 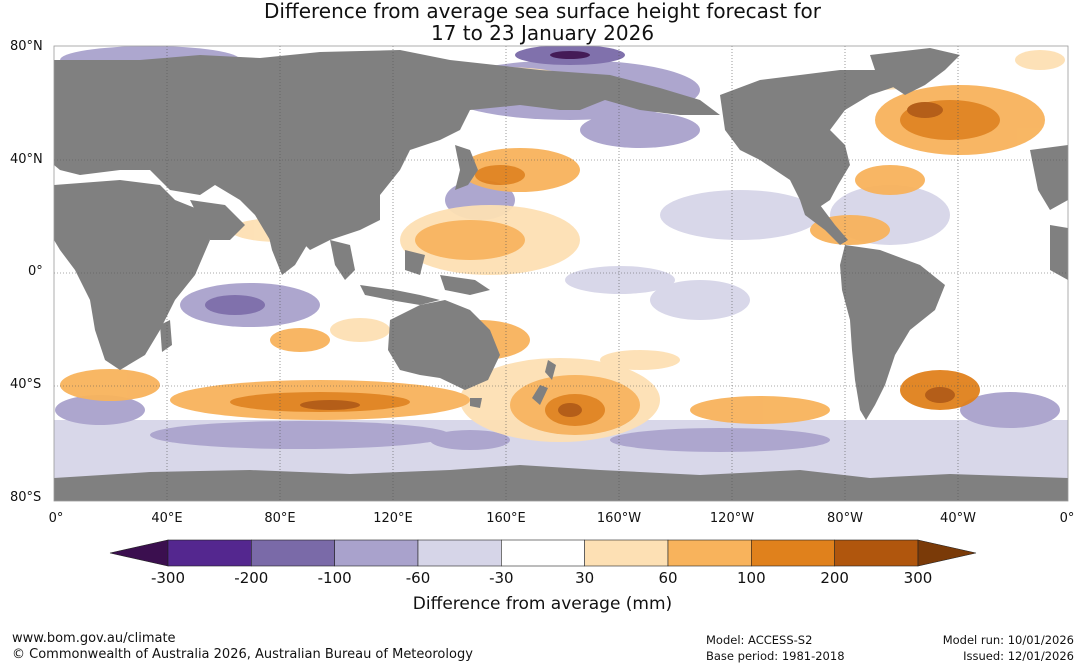 I want to click on lat-label-40s: 40°S, so click(x=26, y=384).